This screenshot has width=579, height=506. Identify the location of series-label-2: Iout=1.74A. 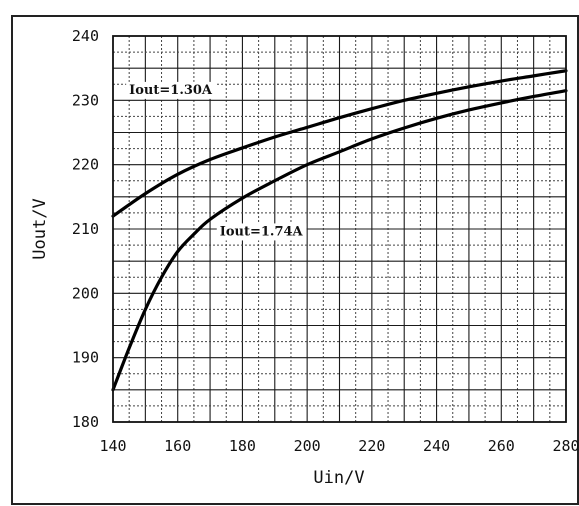
(262, 231).